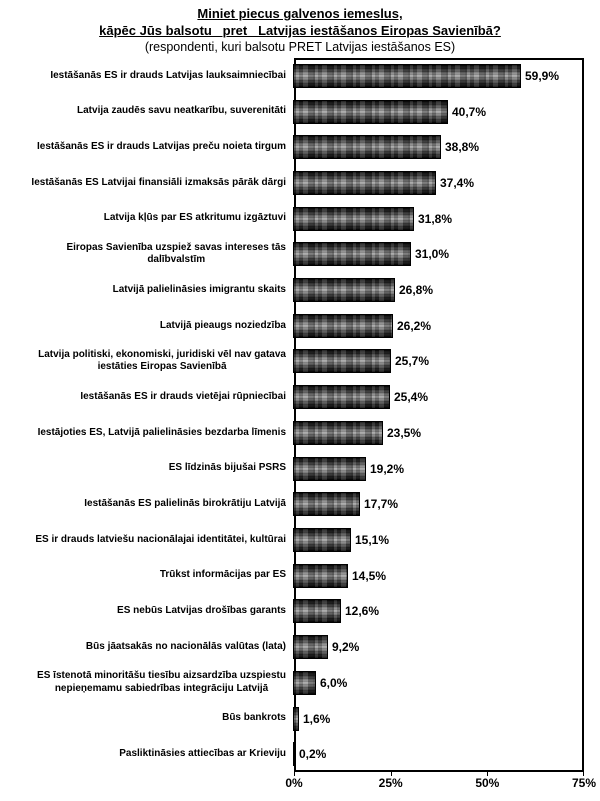 The width and height of the screenshot is (600, 801). I want to click on category-label-cell: Būs bankrots, so click(145, 718).